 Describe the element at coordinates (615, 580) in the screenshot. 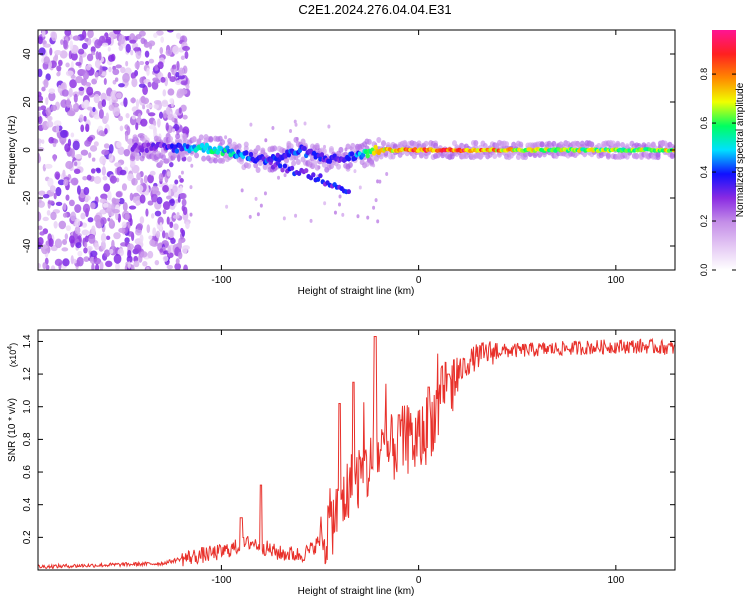

I see `snr-x-tick-label: 100` at that location.